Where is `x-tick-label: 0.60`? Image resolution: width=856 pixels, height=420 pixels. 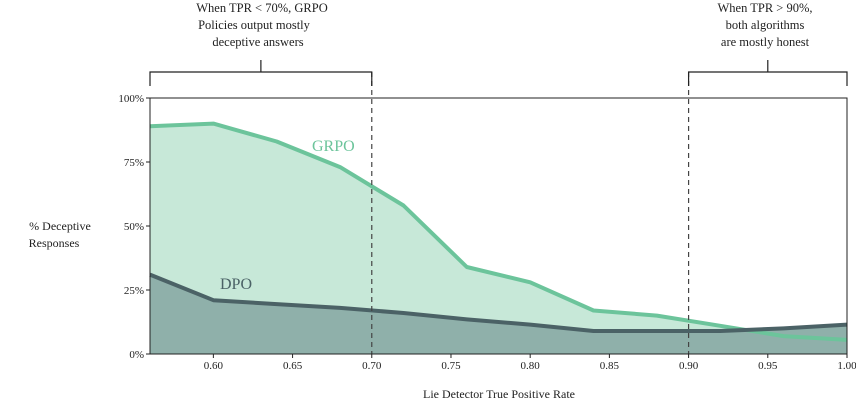
x-tick-label: 0.60 is located at coordinates (214, 366).